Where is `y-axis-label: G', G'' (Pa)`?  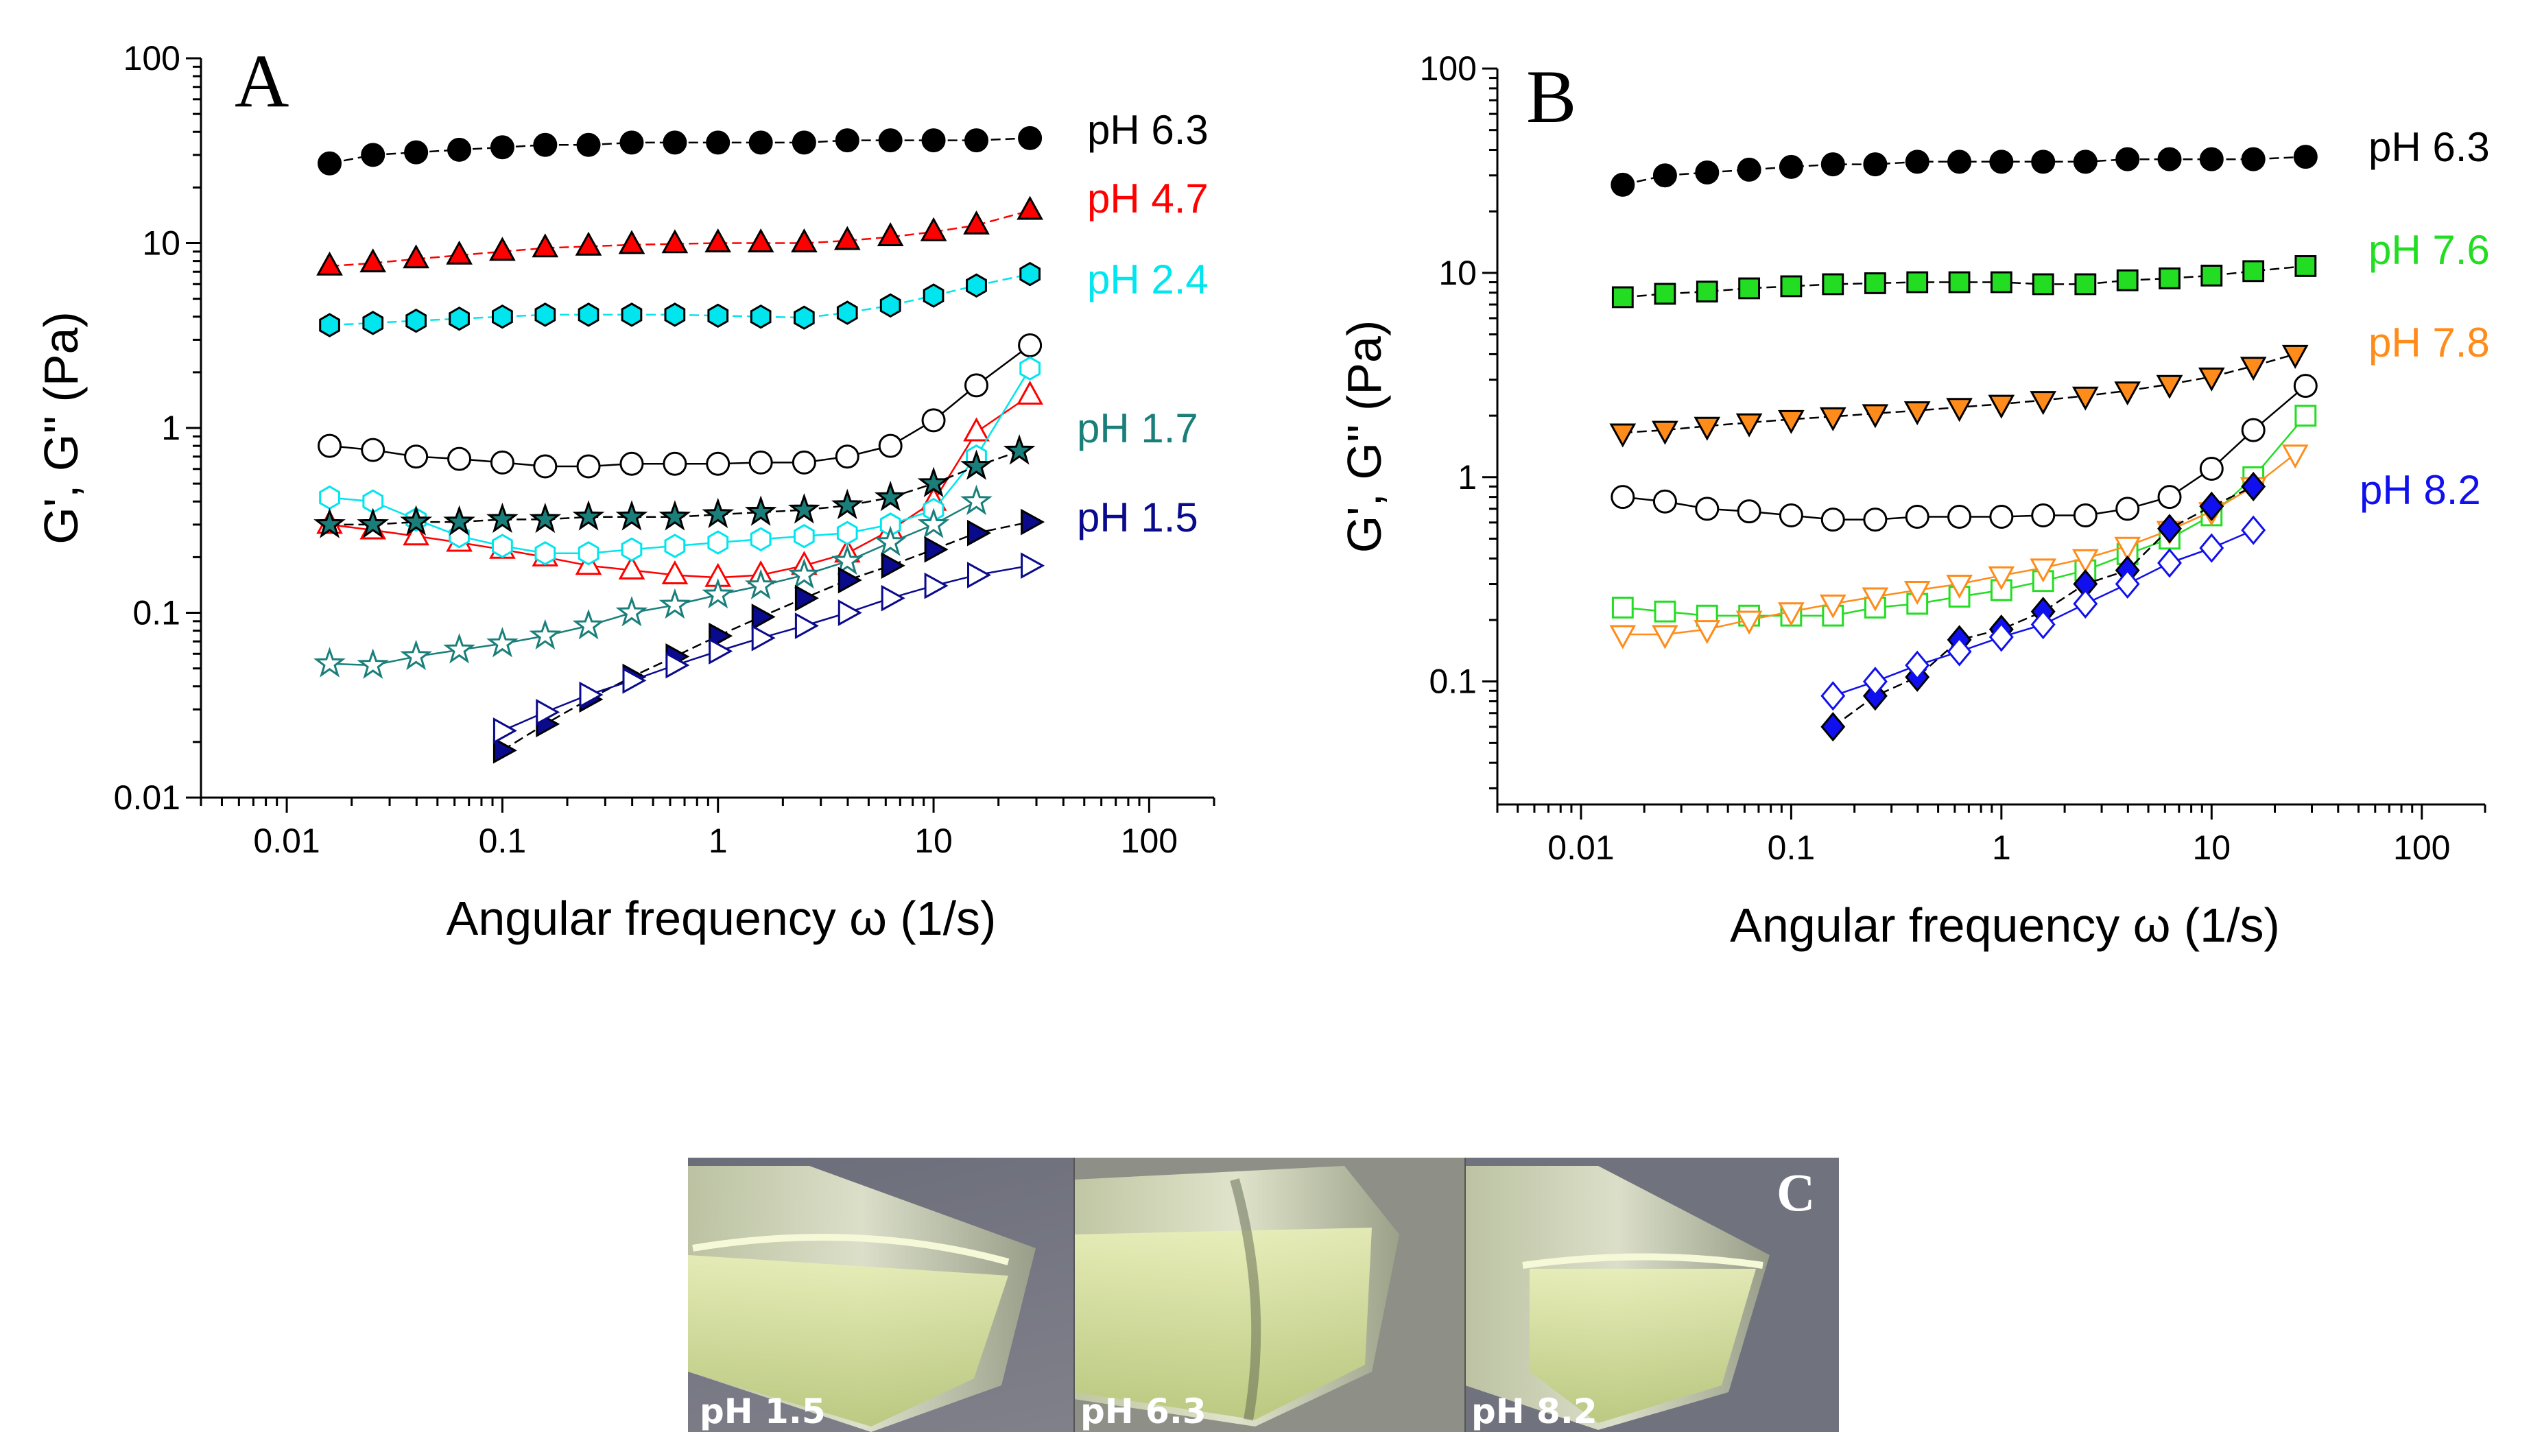
y-axis-label: G', G'' (Pa) is located at coordinates (1365, 436).